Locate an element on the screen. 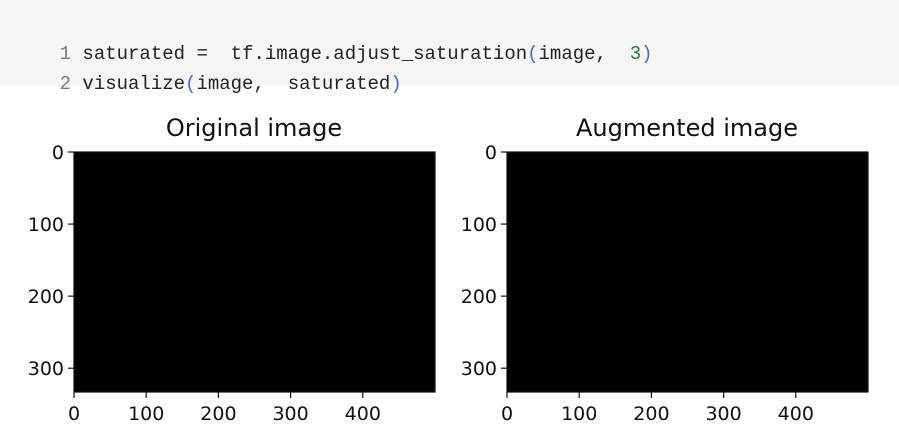 Image resolution: width=899 pixels, height=443 pixels. code-number: 3 is located at coordinates (635, 54).